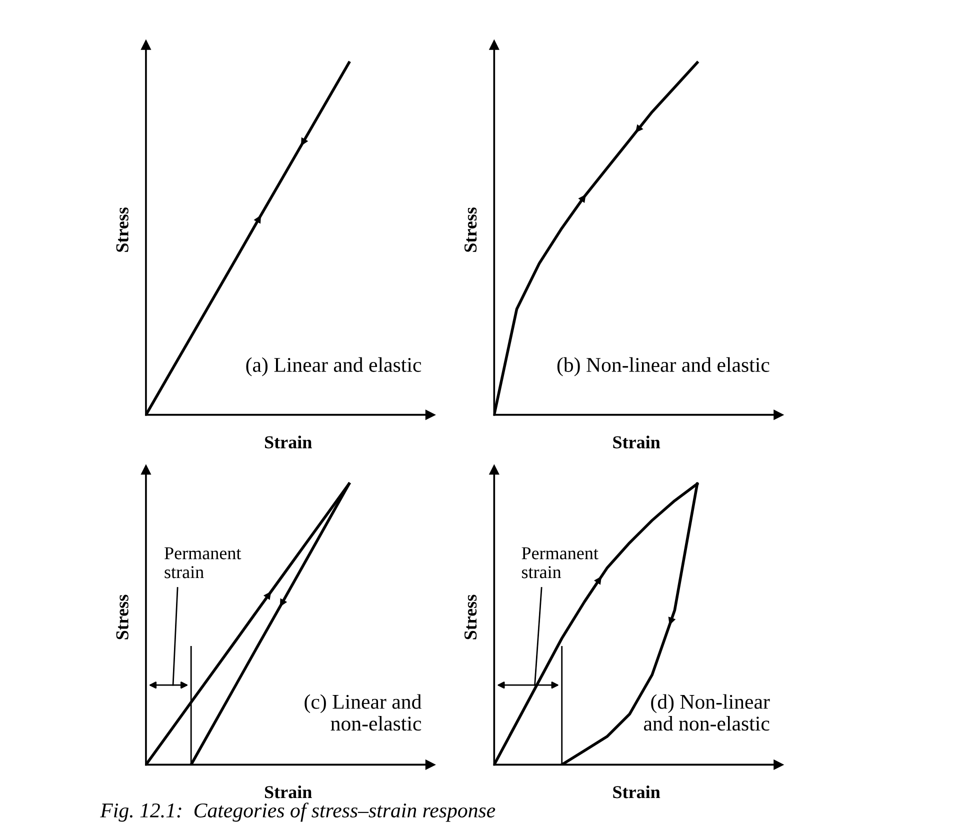  I want to click on caption: Fig. 12.1: Categories of stress–strain response, so click(298, 812).